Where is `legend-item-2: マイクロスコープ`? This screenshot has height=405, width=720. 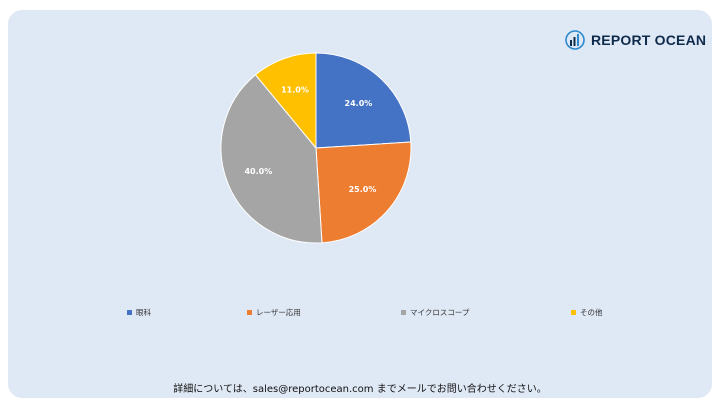 legend-item-2: マイクロスコープ is located at coordinates (435, 312).